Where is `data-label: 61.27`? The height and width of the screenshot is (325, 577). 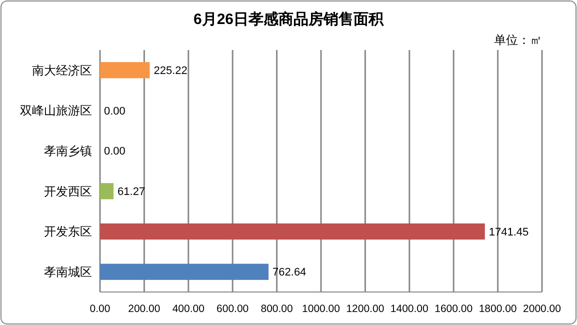
data-label: 61.27 is located at coordinates (132, 192).